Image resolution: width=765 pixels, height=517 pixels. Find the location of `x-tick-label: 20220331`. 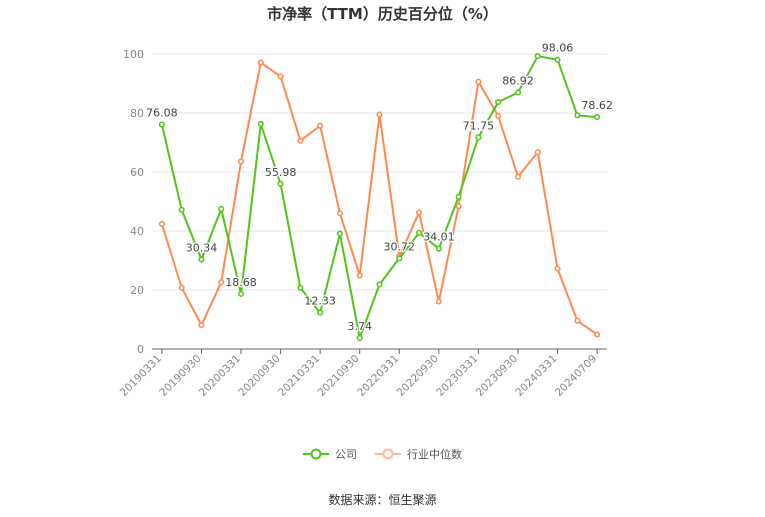

x-tick-label: 20220331 is located at coordinates (378, 376).